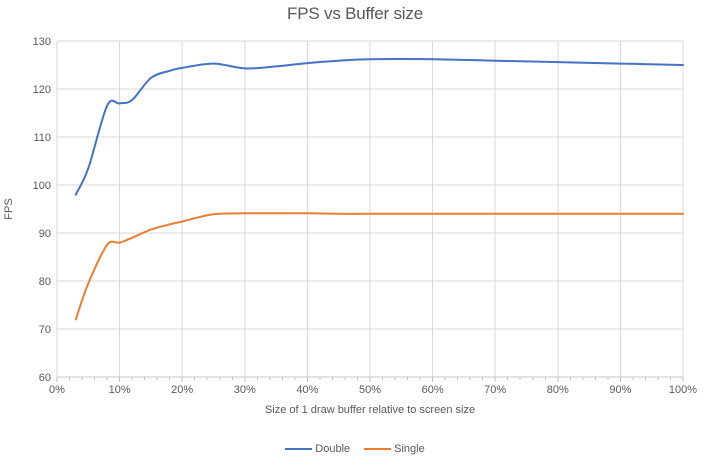 The image size is (710, 466). What do you see at coordinates (355, 449) in the screenshot?
I see `legend: Double Single` at bounding box center [355, 449].